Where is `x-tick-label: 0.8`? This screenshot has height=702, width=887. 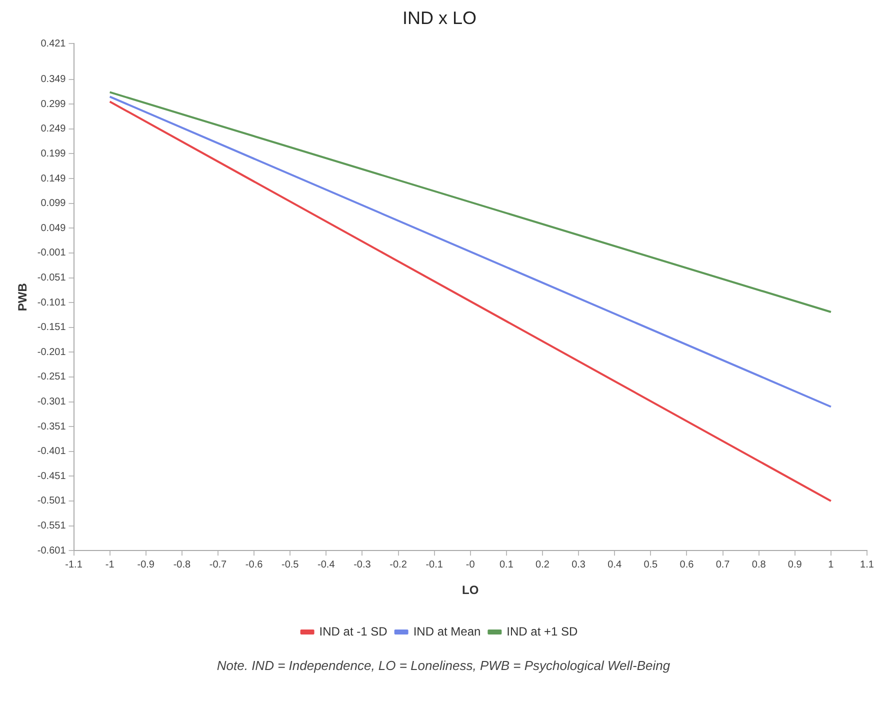
x-tick-label: 0.8 is located at coordinates (759, 564).